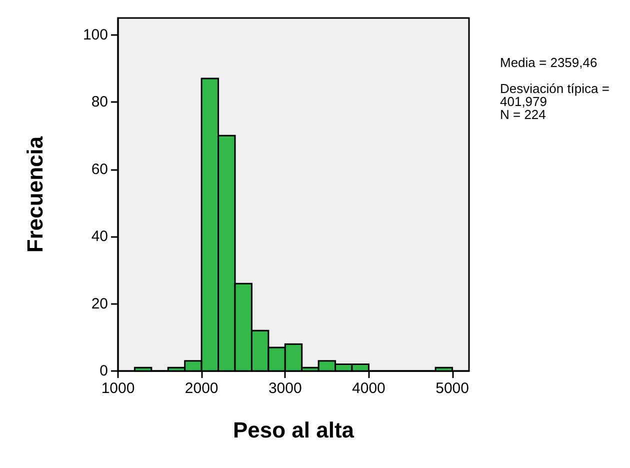 This screenshot has width=630, height=468. I want to click on y-tick-label: 20, so click(99, 303).